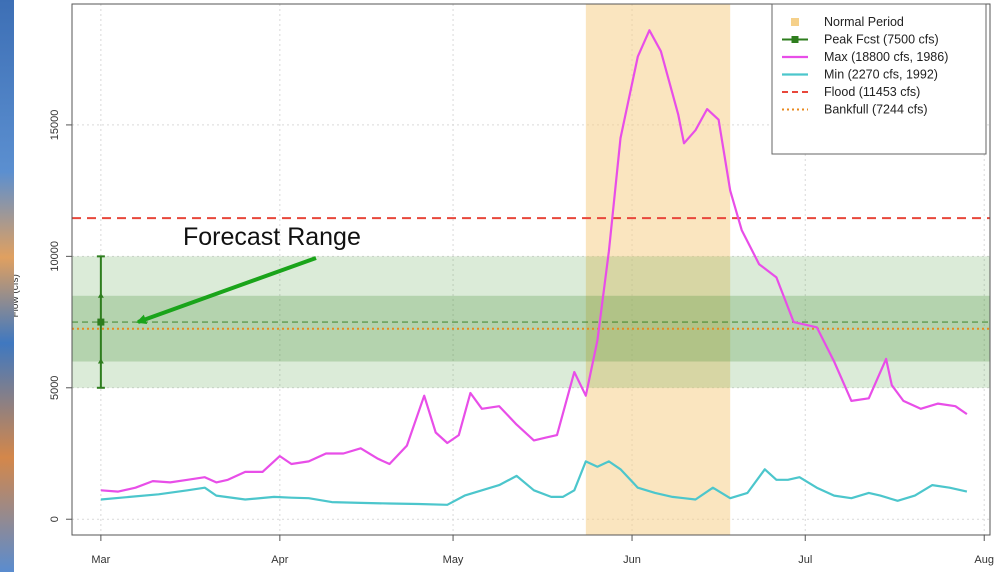 Image resolution: width=998 pixels, height=577 pixels. What do you see at coordinates (864, 22) in the screenshot?
I see `legend-label-0: Normal Period` at bounding box center [864, 22].